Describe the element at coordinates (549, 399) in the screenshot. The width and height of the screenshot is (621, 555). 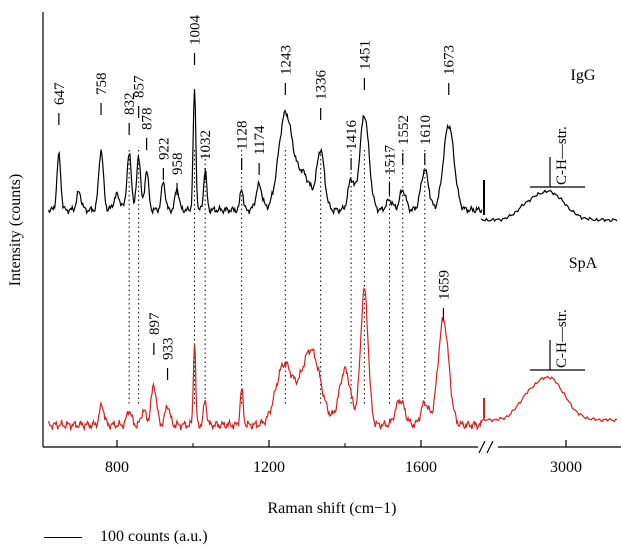
I see `series-line-spa-ch` at that location.